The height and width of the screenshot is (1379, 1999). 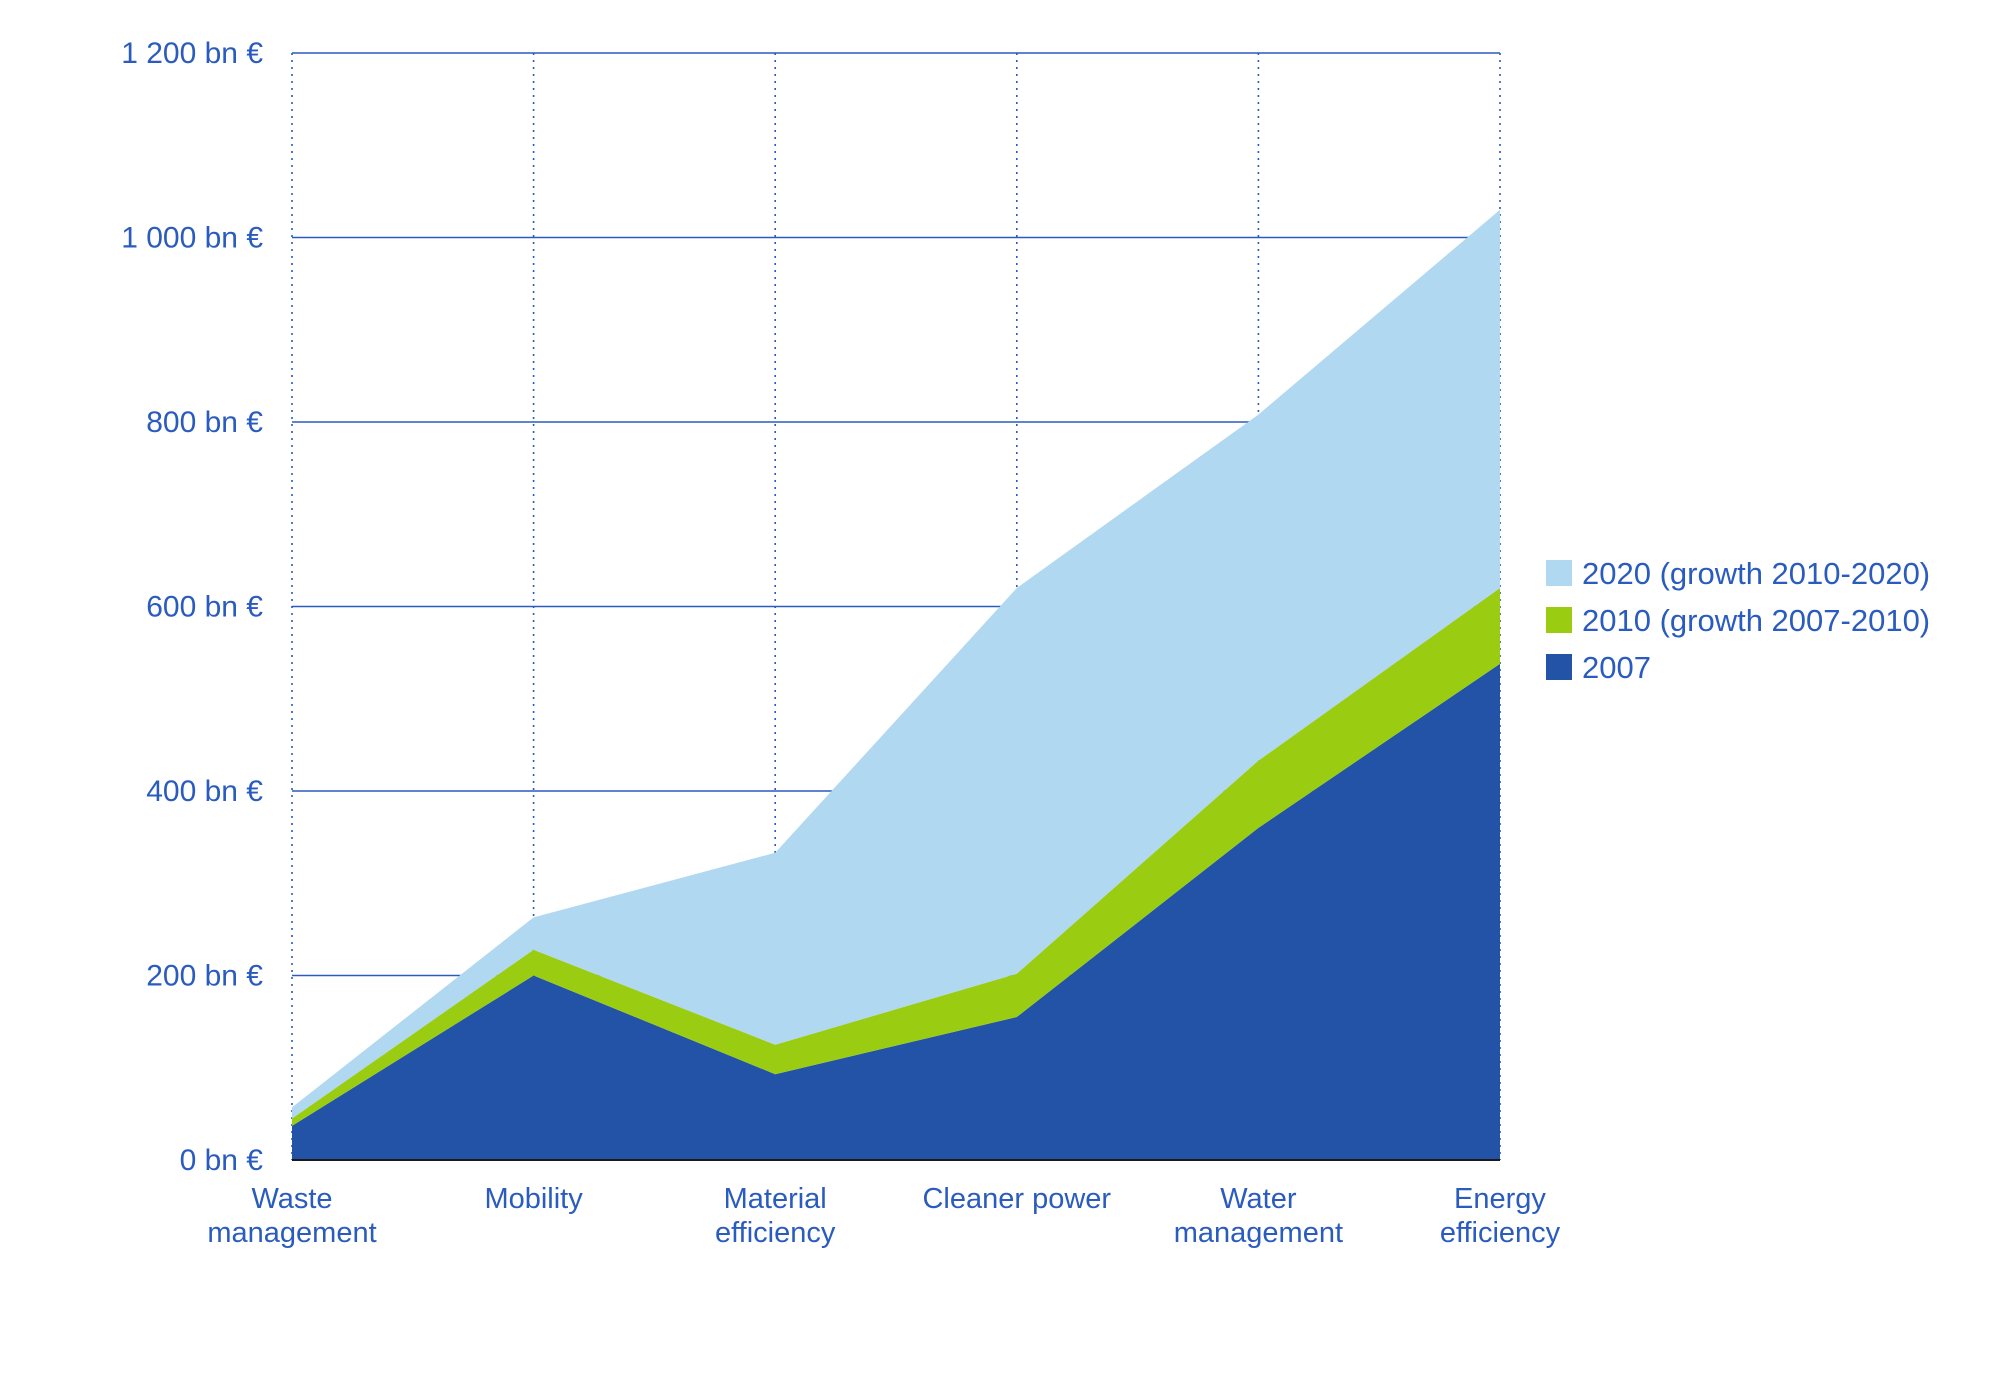 I want to click on x-category-label: Waste, so click(x=291, y=1199).